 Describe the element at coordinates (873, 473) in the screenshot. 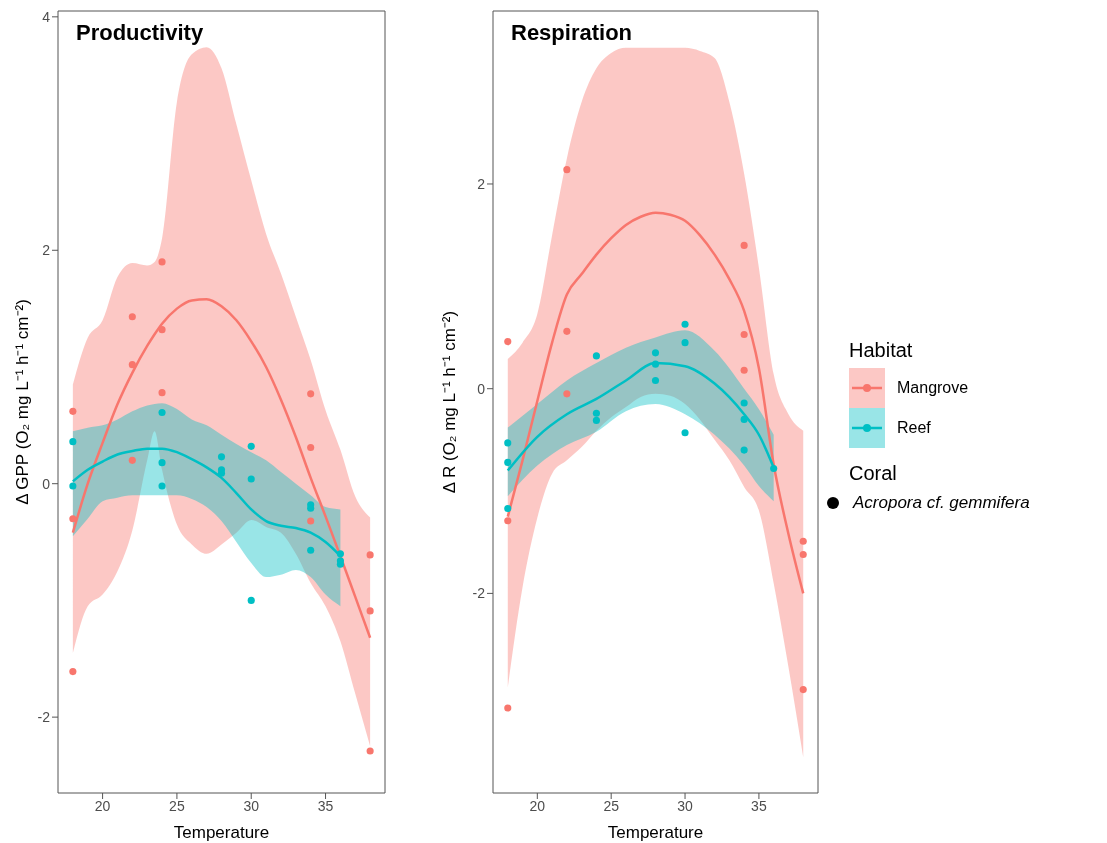

I see `text: Coral` at that location.